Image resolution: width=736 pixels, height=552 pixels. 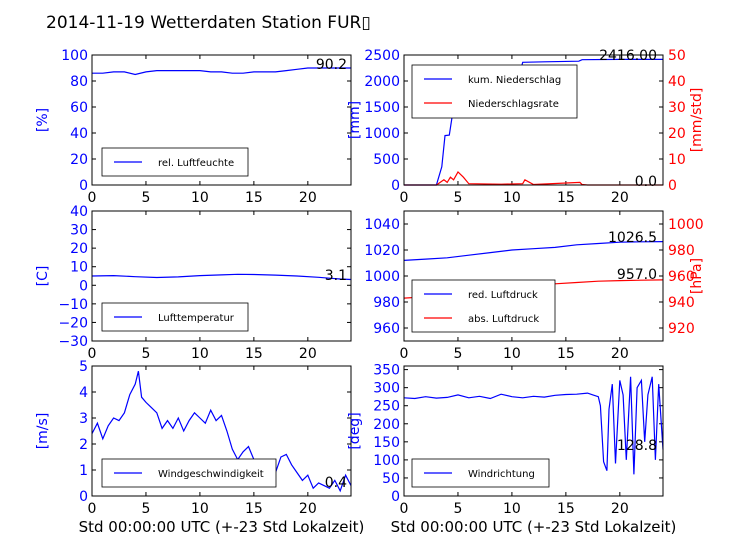 What do you see at coordinates (73, 323) in the screenshot?
I see `y-tick-label: −20` at bounding box center [73, 323].